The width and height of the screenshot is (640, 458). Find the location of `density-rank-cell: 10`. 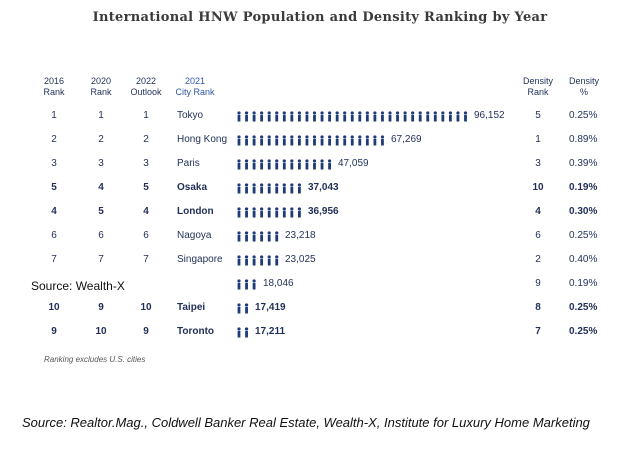

density-rank-cell: 10 is located at coordinates (538, 187).